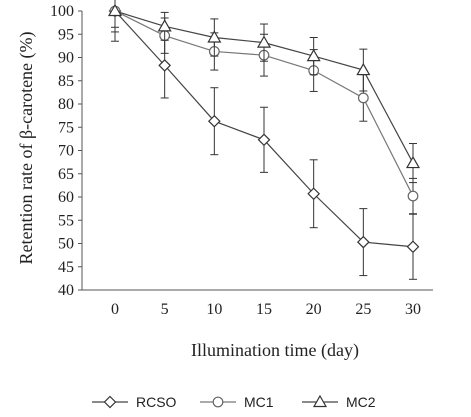  I want to click on y-tick-label: 85, so click(66, 81).